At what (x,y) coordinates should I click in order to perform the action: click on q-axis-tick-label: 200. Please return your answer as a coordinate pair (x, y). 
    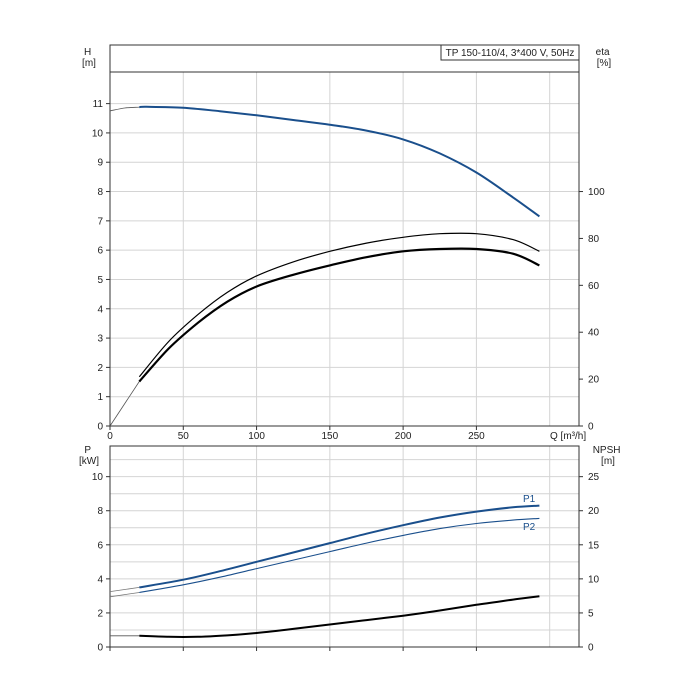
    Looking at the image, I should click on (403, 436).